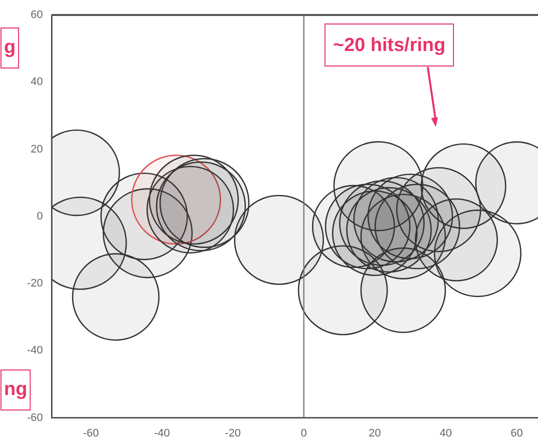  What do you see at coordinates (90, 433) in the screenshot?
I see `x-tick-label: -60` at bounding box center [90, 433].